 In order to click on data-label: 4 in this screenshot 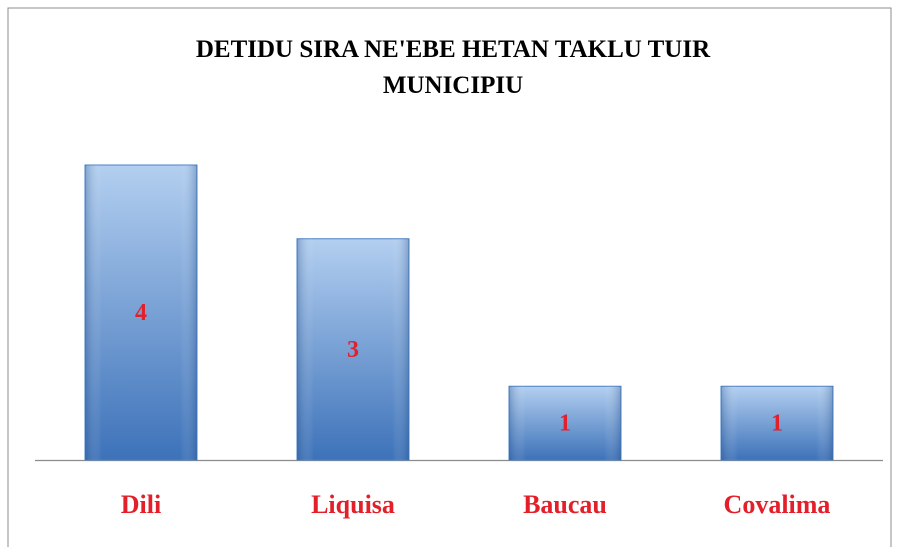, I will do `click(141, 313)`.